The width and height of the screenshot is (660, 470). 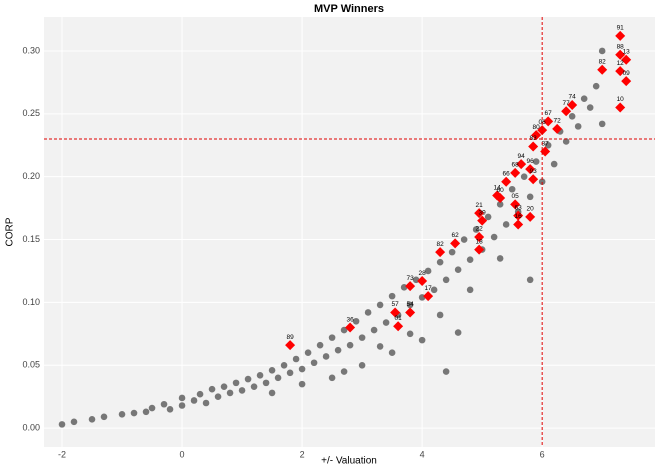 What do you see at coordinates (456, 235) in the screenshot?
I see `point-label: 62` at bounding box center [456, 235].